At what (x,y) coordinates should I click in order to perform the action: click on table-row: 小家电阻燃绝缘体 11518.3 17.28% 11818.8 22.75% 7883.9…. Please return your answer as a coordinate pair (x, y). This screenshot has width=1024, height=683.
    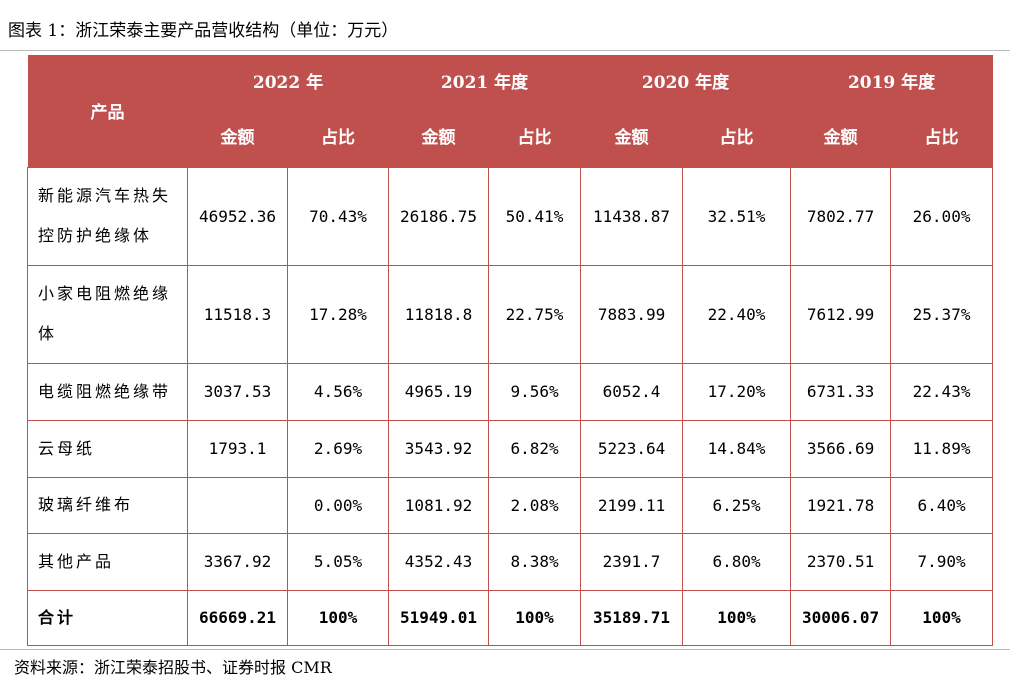
    Looking at the image, I should click on (510, 314).